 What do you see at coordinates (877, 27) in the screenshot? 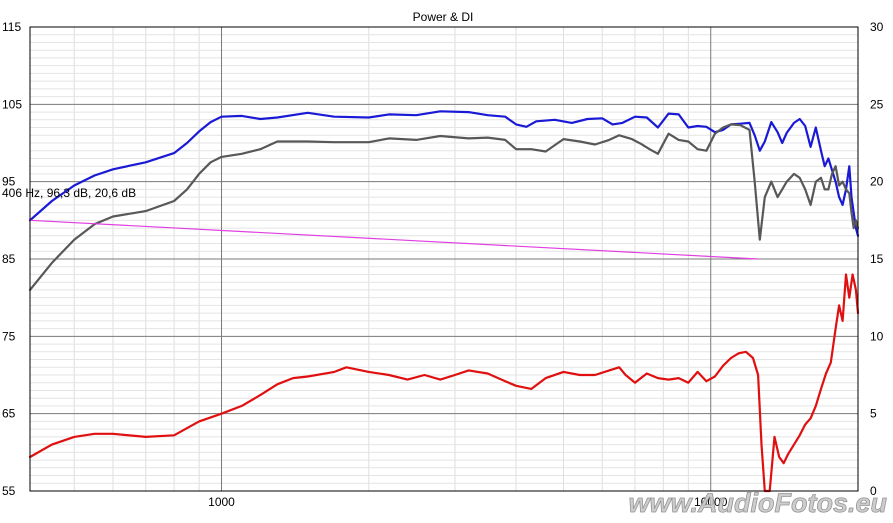
I see `y-right-tick-label: 30` at bounding box center [877, 27].